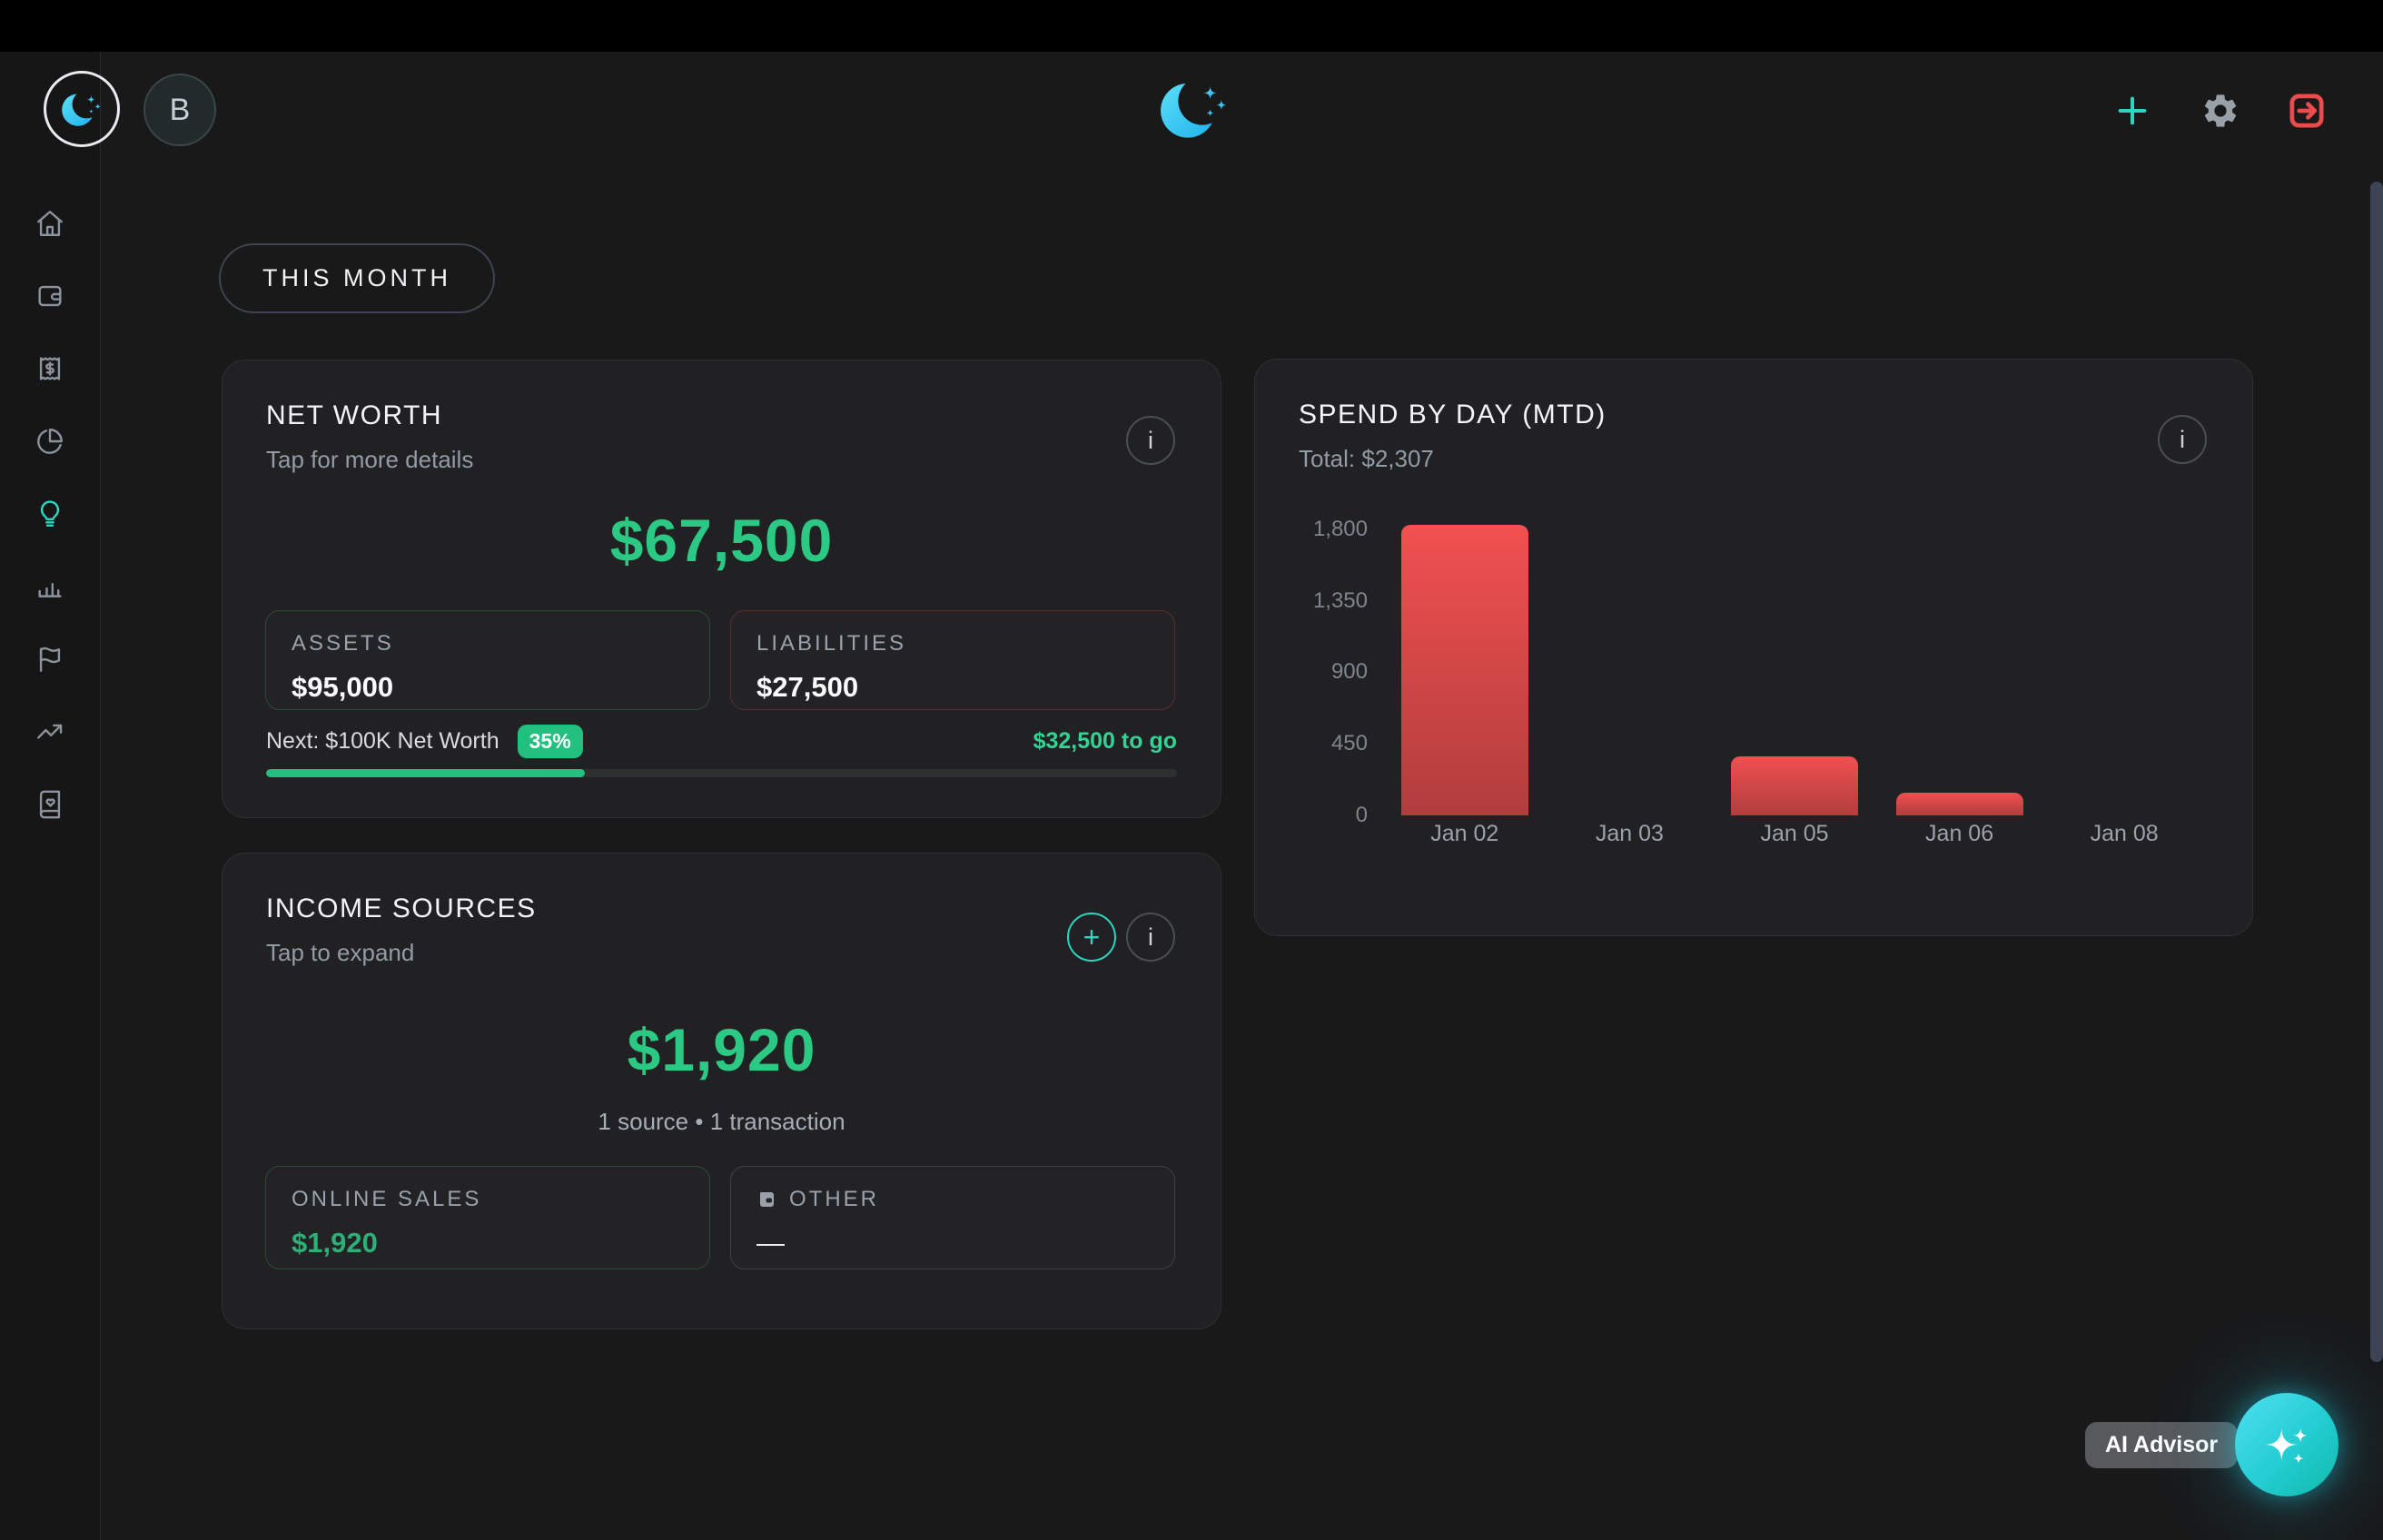  I want to click on gear-icon, so click(2220, 110).